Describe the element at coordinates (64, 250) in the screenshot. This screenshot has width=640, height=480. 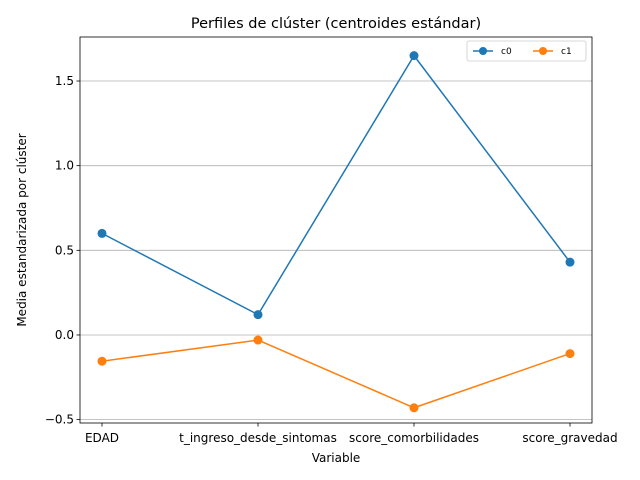
I see `y-tick-label: 0.5` at that location.